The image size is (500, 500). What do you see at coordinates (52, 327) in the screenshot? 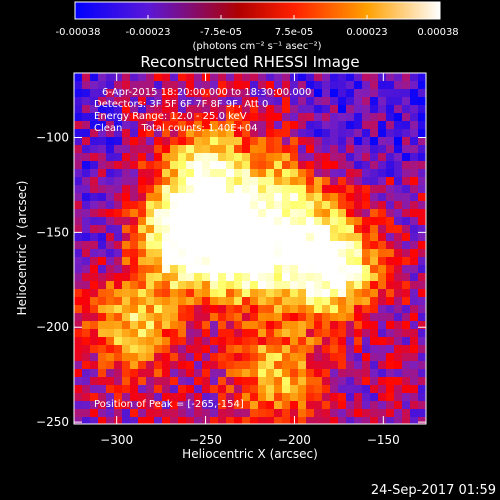
I see `y-tick-label: −200` at bounding box center [52, 327].